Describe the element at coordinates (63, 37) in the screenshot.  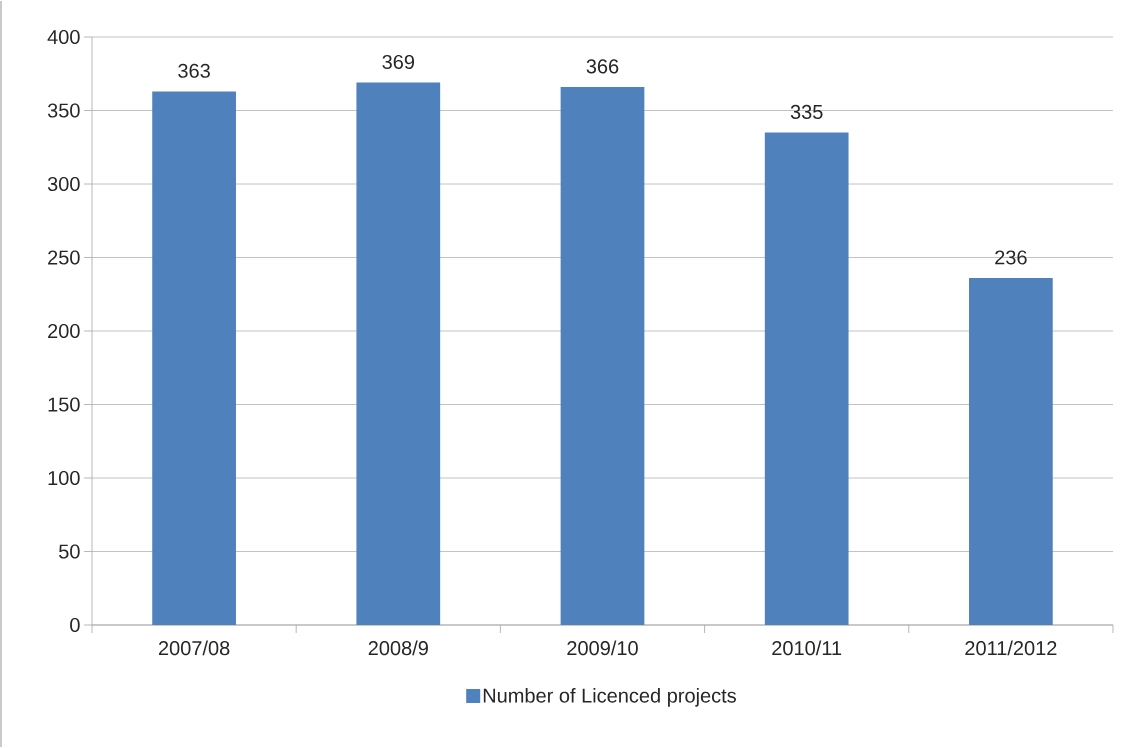
I see `y-tick-label: 400` at that location.